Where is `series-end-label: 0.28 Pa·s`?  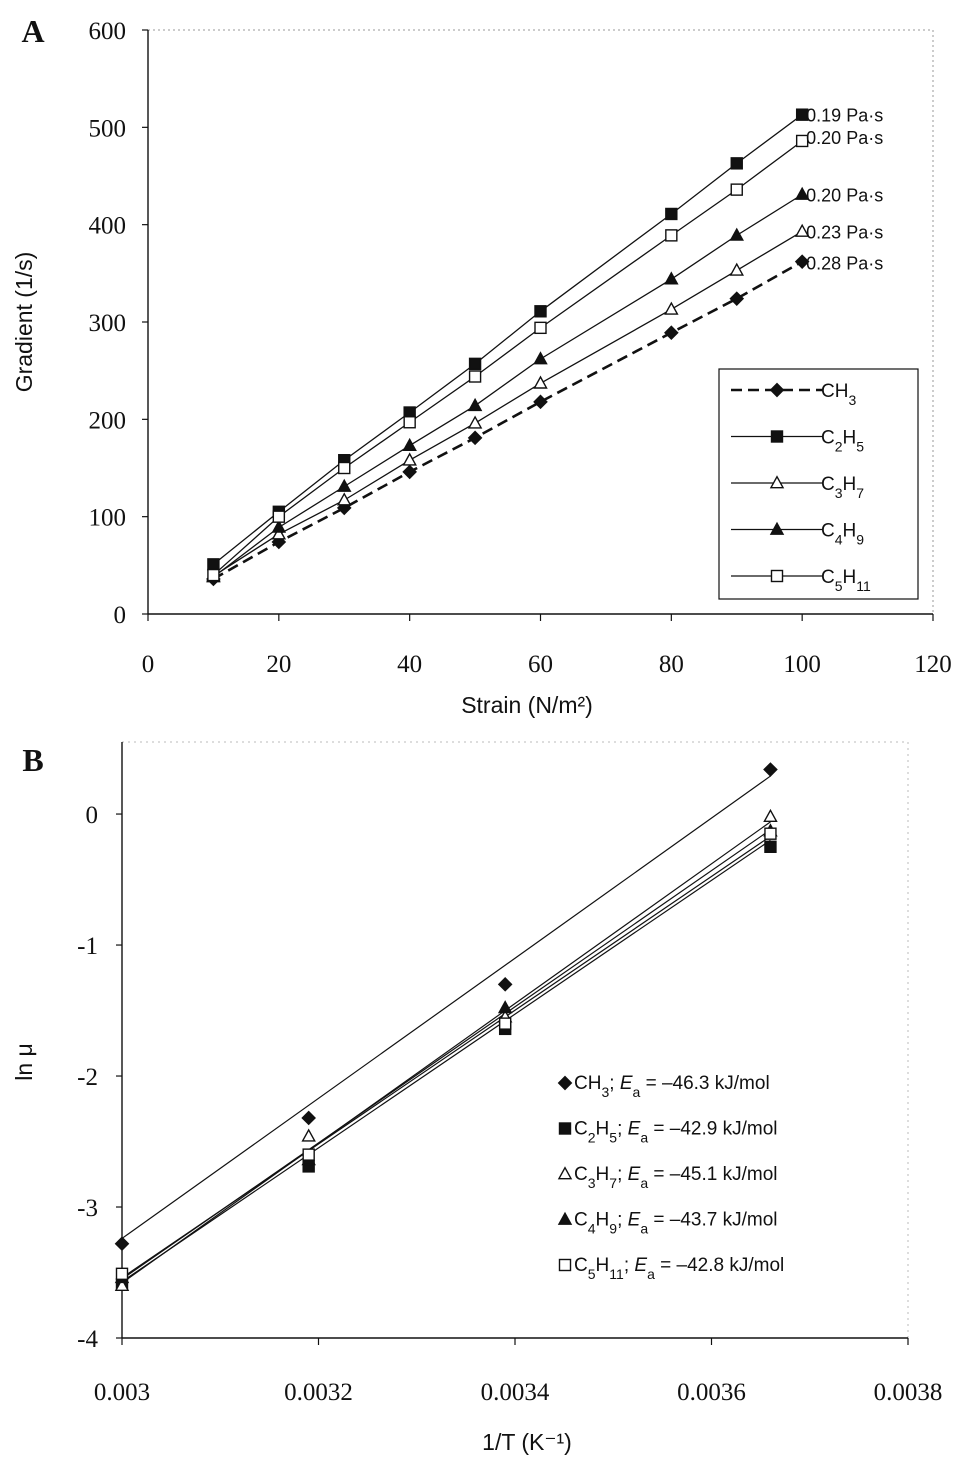 series-end-label: 0.28 Pa·s is located at coordinates (844, 264).